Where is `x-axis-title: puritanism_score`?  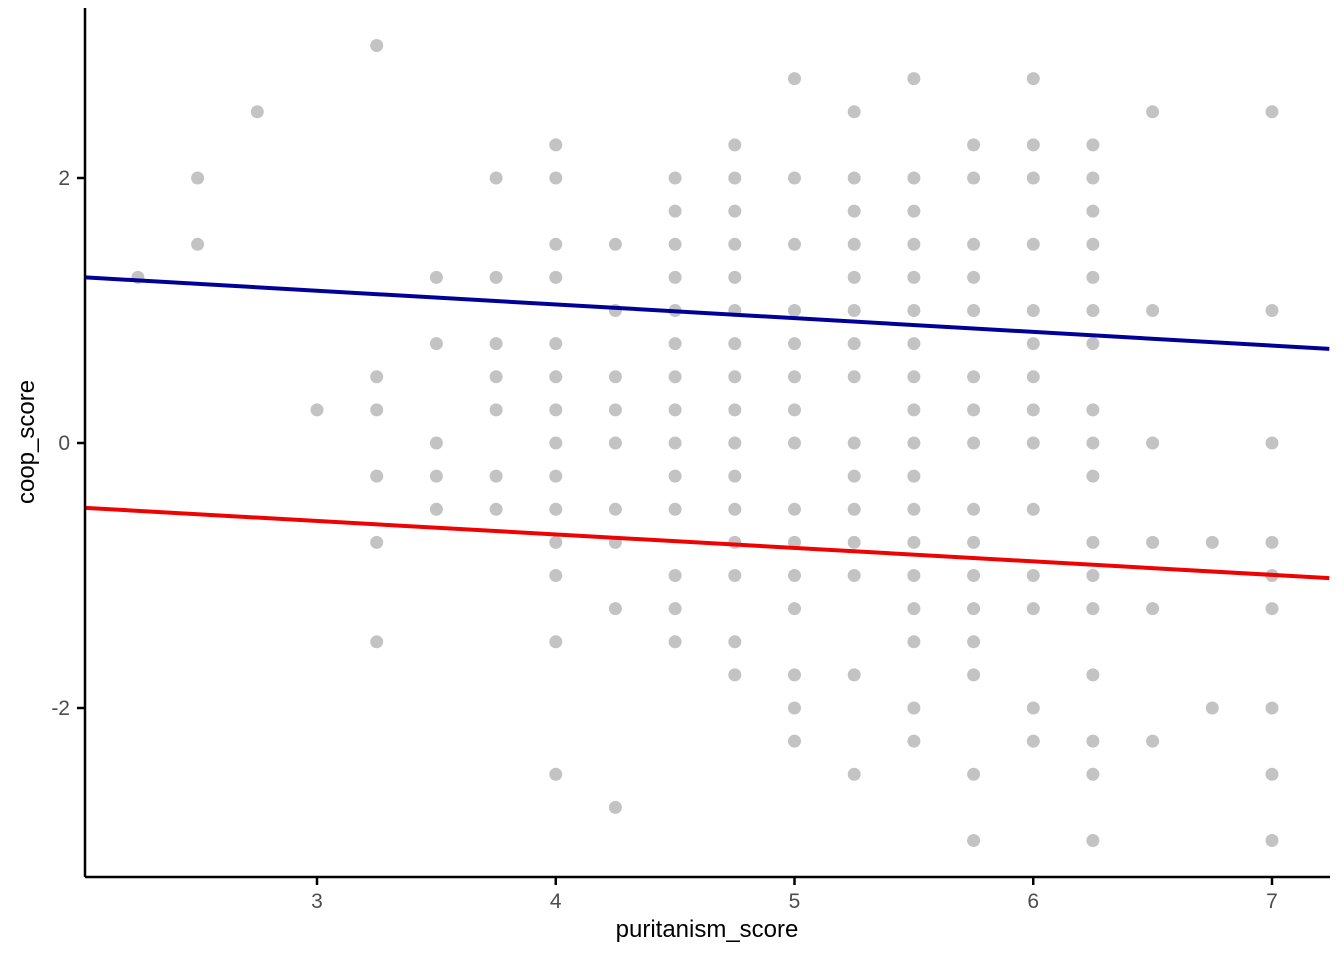 x-axis-title: puritanism_score is located at coordinates (707, 929).